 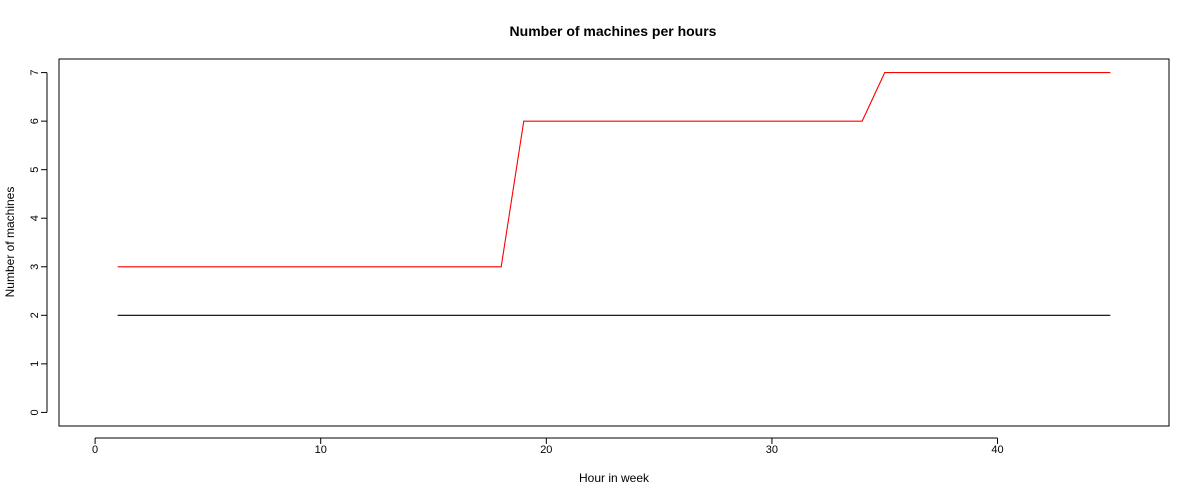 I want to click on y-tick-label: 2, so click(x=35, y=315).